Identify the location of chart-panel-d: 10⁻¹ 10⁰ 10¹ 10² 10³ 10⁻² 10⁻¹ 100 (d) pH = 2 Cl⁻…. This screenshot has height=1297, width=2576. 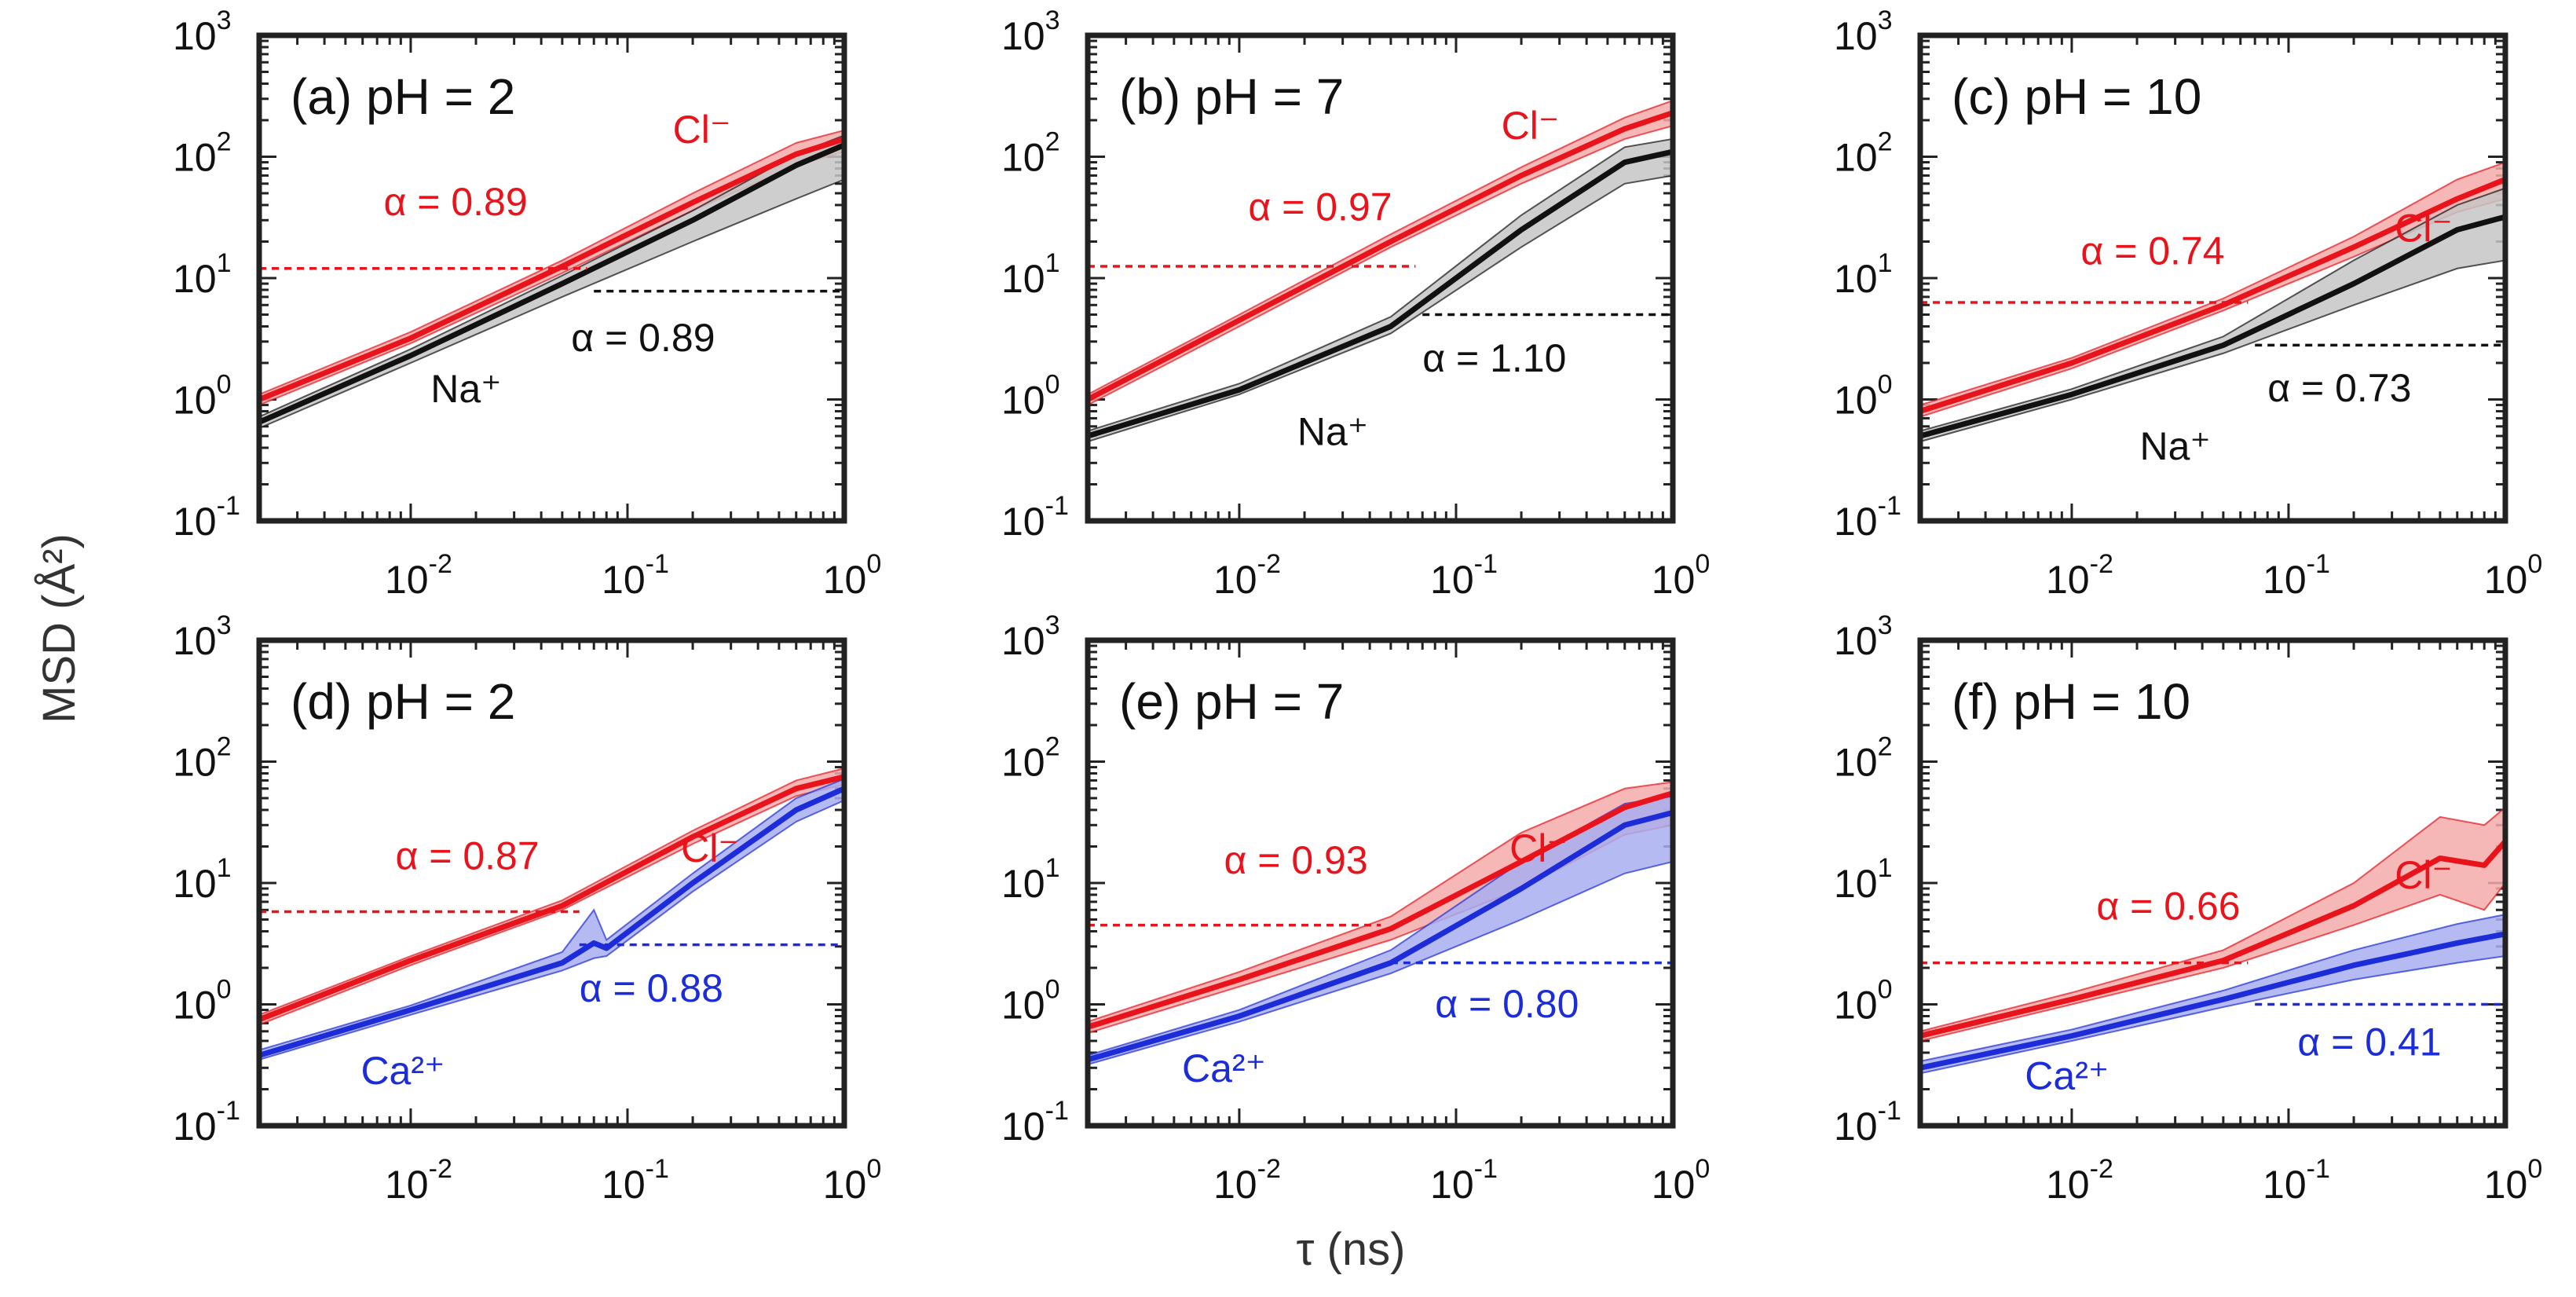
(527, 908).